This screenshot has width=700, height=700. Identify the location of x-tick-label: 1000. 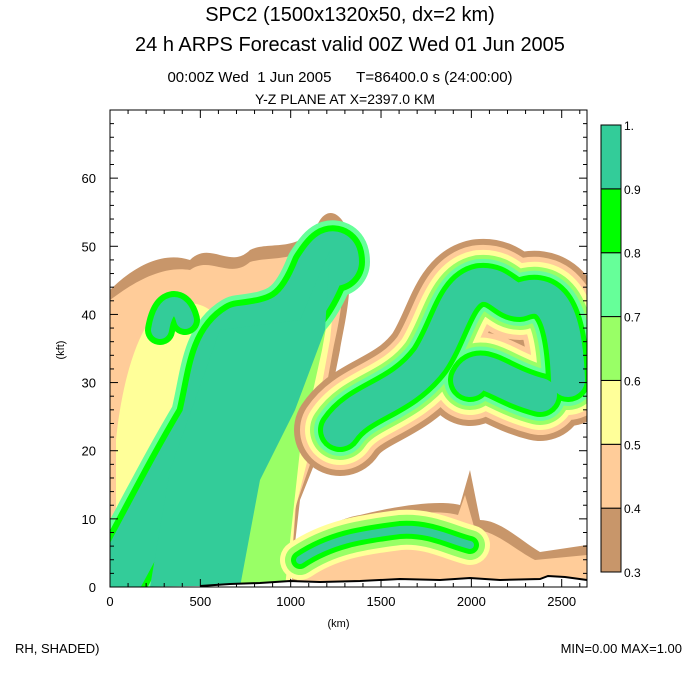
(290, 601).